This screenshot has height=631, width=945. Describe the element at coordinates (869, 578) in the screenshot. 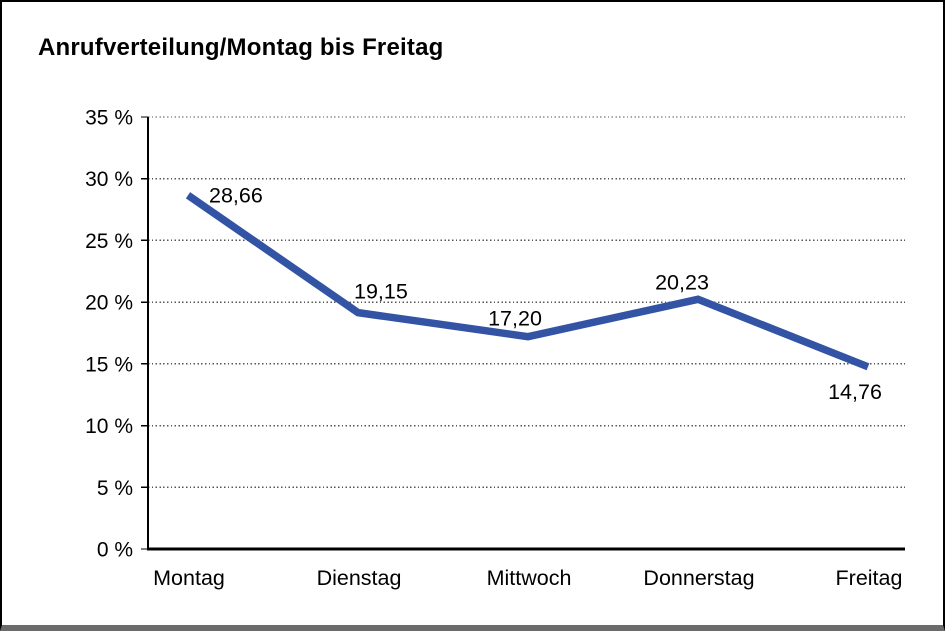

I see `x-category-label: Freitag` at that location.